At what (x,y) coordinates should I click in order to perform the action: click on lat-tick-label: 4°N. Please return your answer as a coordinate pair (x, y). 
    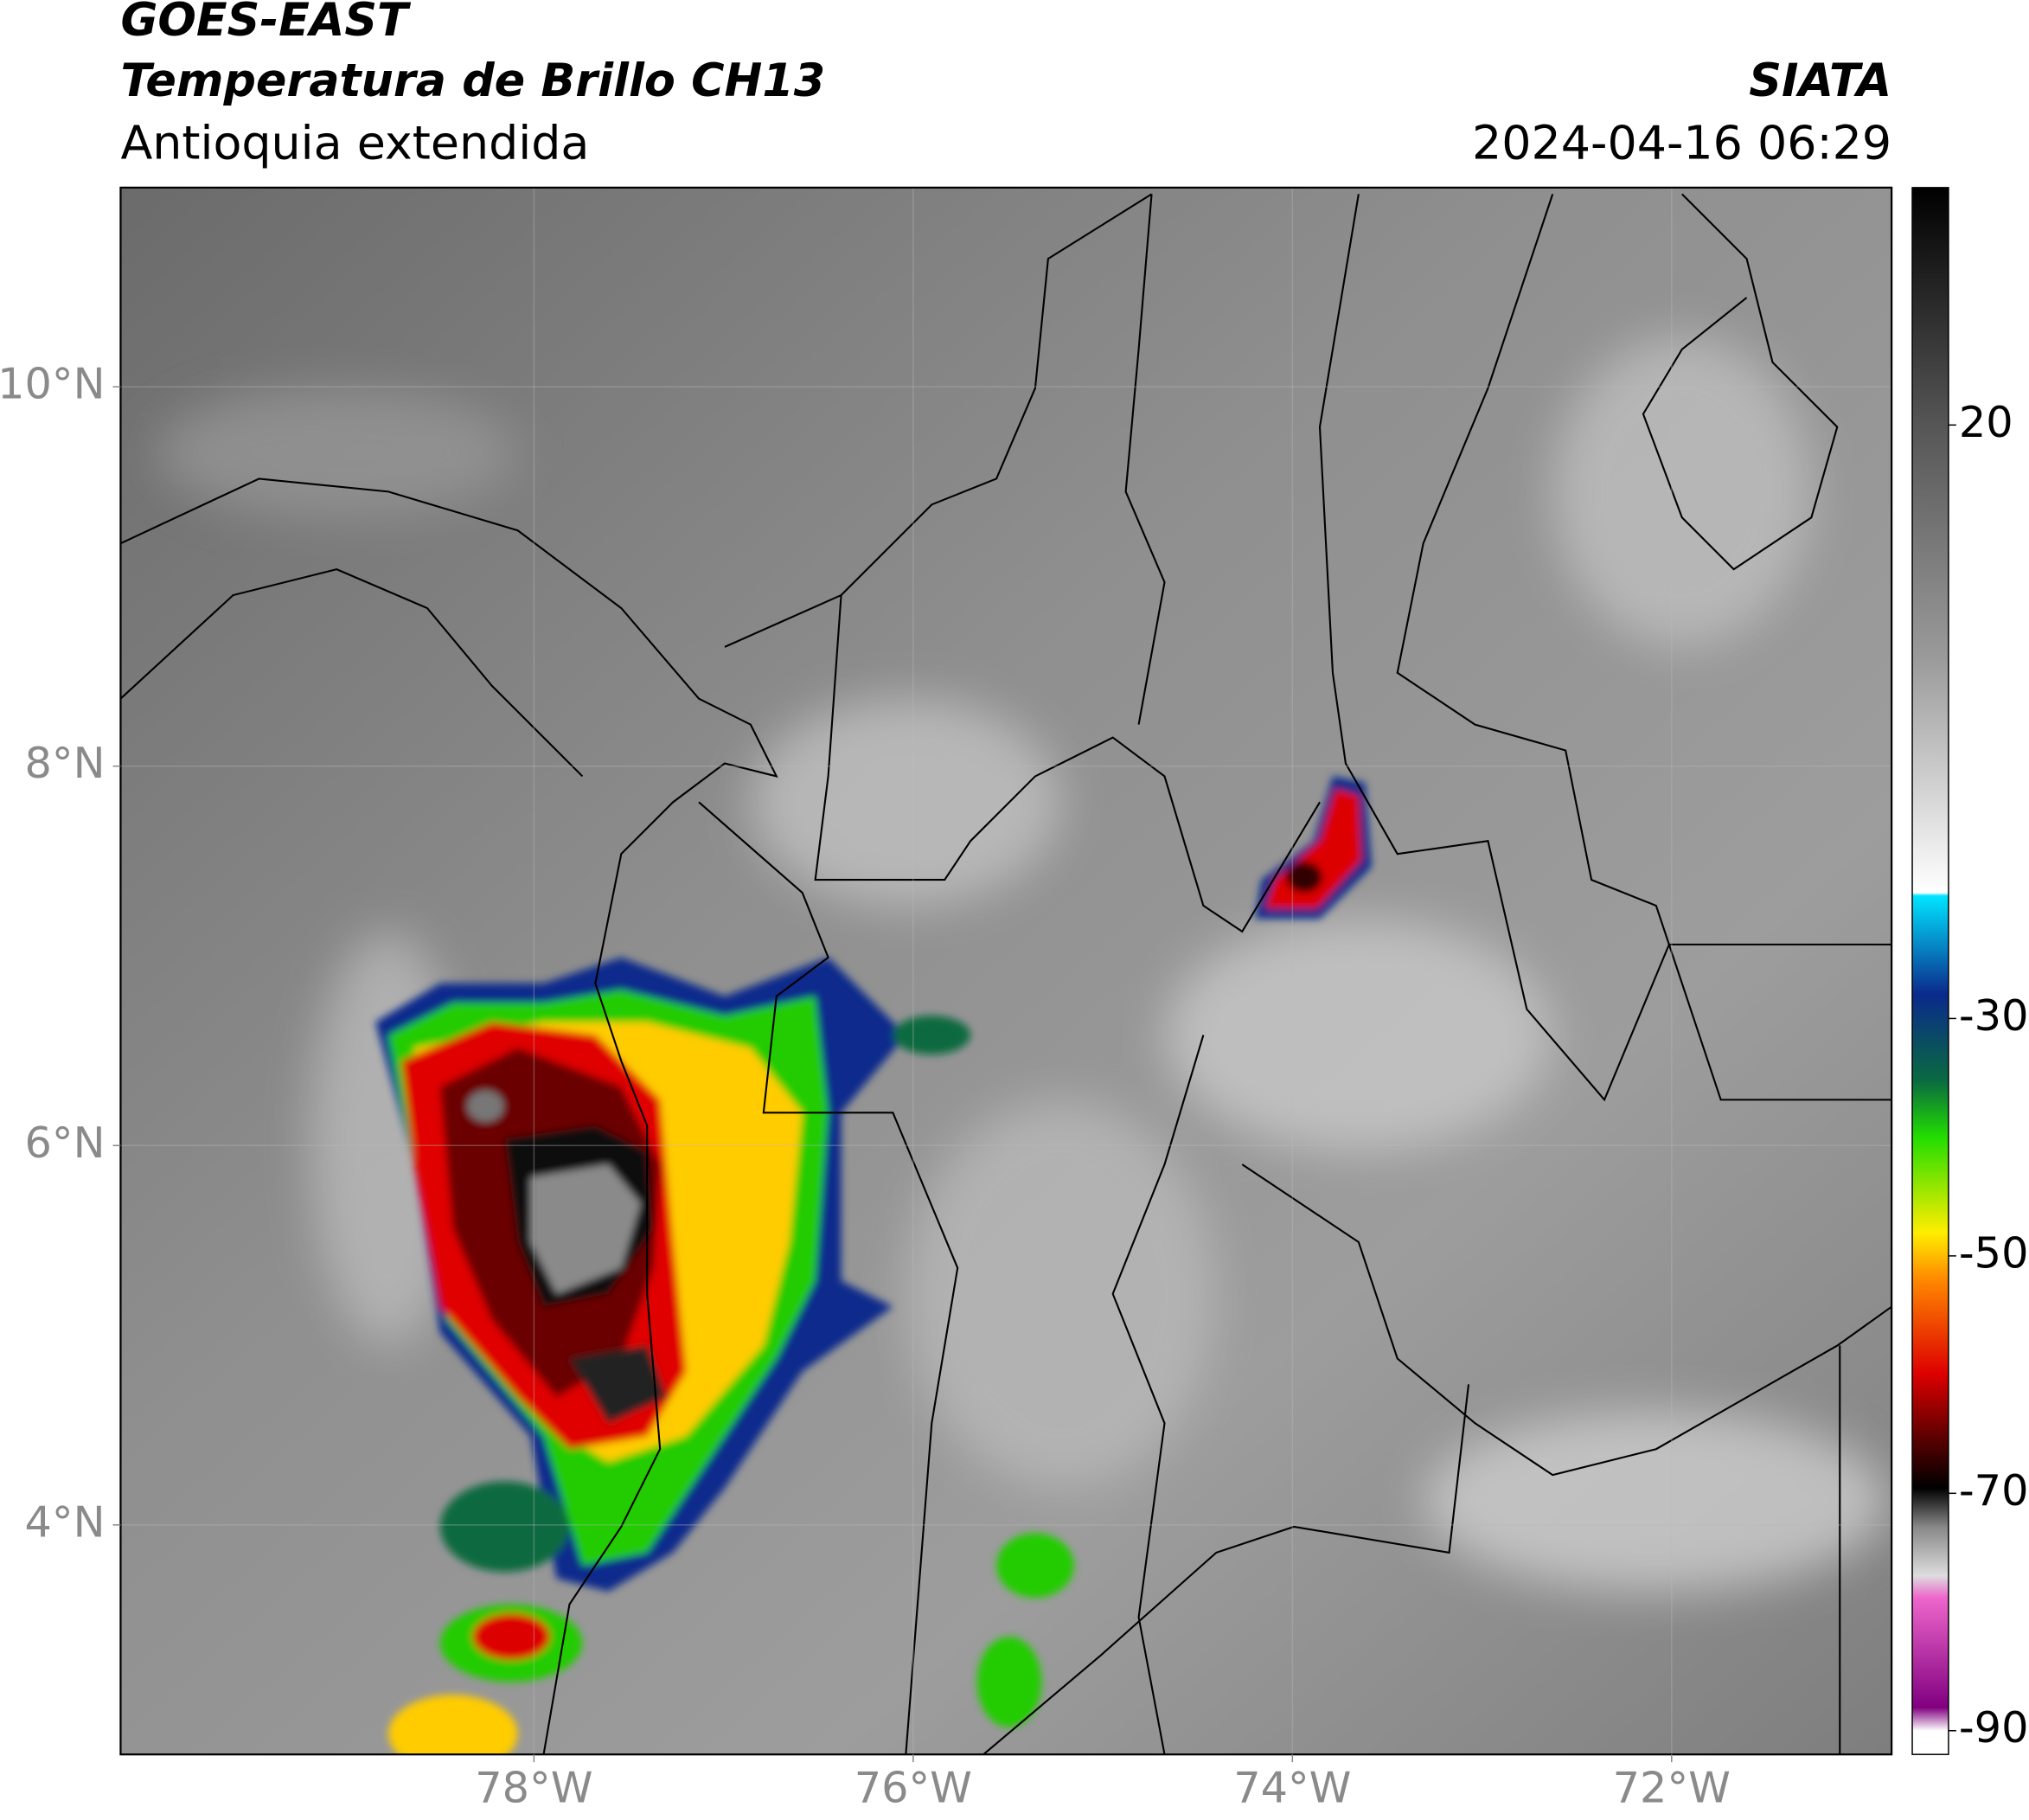
    Looking at the image, I should click on (65, 1521).